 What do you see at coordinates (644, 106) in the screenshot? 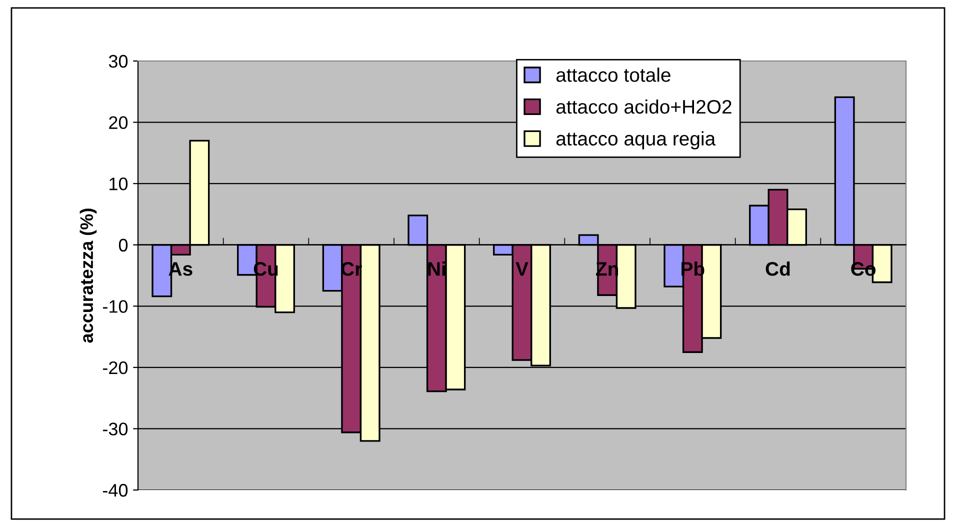
I see `legend-label: attacco acido+H2O2` at bounding box center [644, 106].